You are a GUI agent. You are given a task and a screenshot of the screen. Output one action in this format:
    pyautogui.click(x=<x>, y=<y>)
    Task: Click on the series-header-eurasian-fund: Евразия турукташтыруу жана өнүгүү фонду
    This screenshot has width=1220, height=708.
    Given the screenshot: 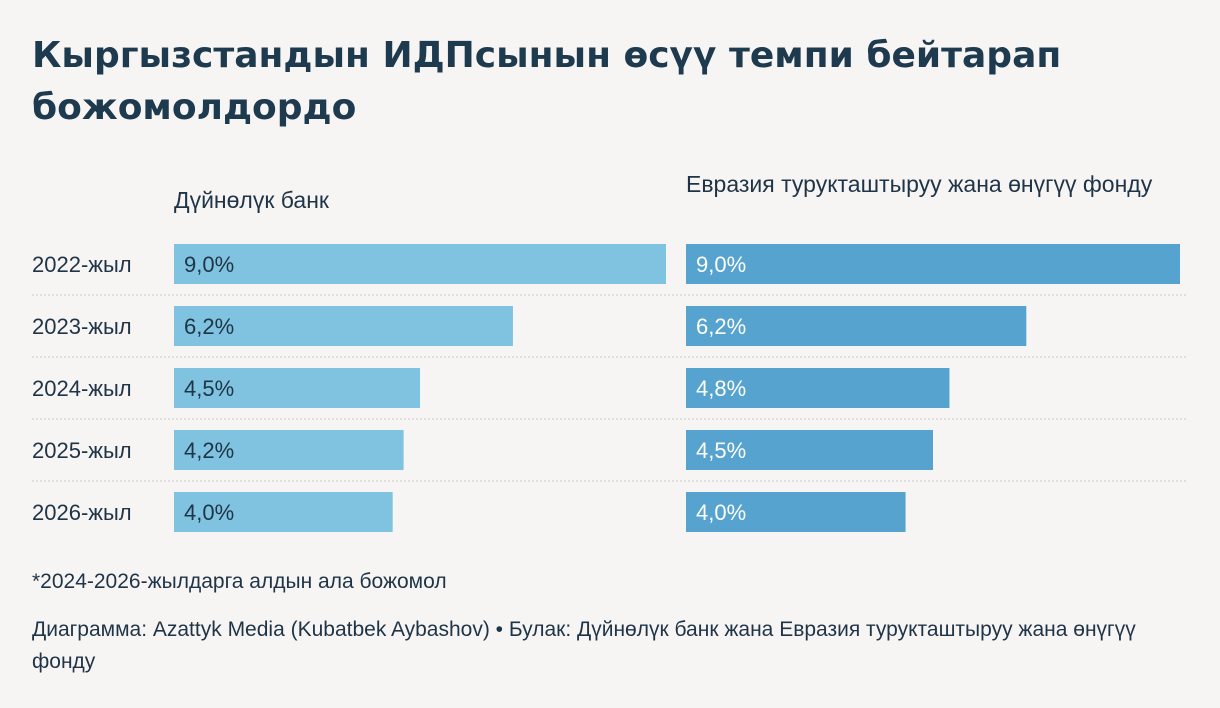 What is the action you would take?
    pyautogui.click(x=919, y=184)
    